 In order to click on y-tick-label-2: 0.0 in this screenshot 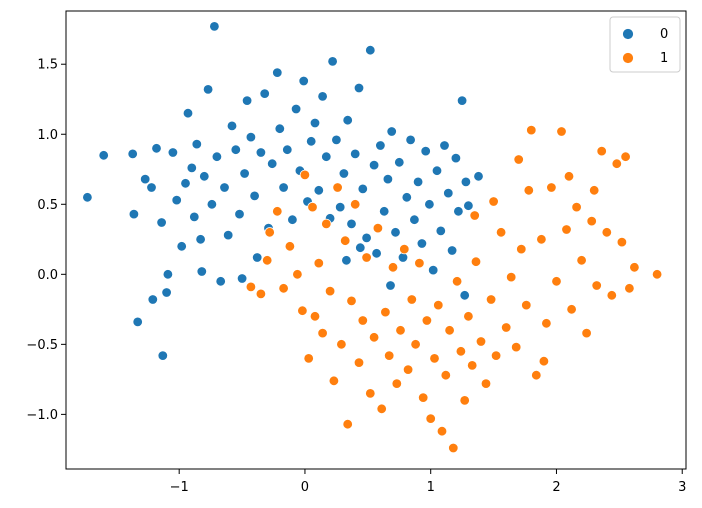, I will do `click(47, 275)`.